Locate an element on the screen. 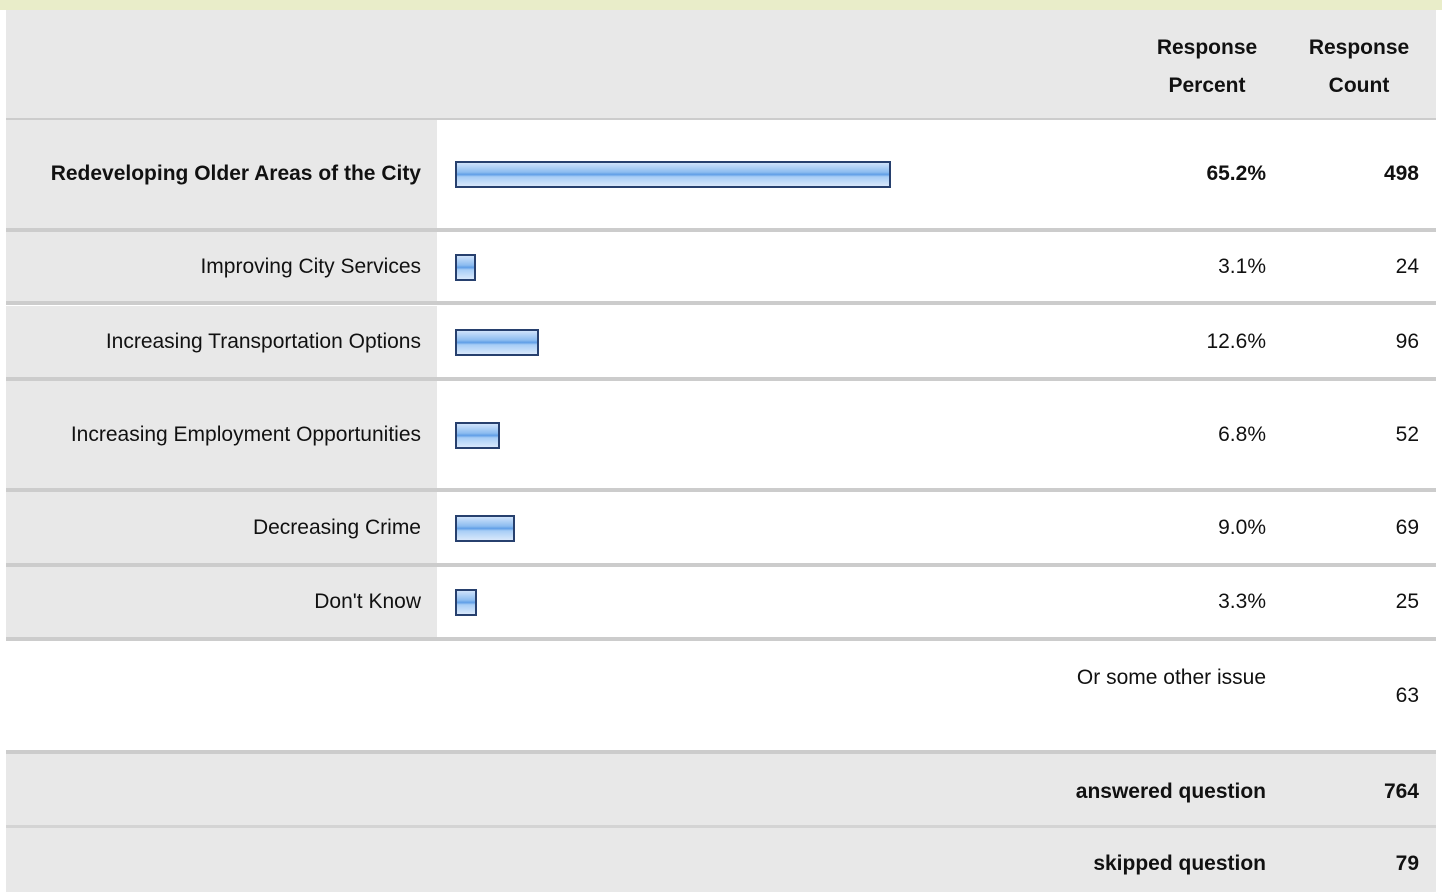 Image resolution: width=1442 pixels, height=892 pixels. header-percent: Response Percent is located at coordinates (1207, 66).